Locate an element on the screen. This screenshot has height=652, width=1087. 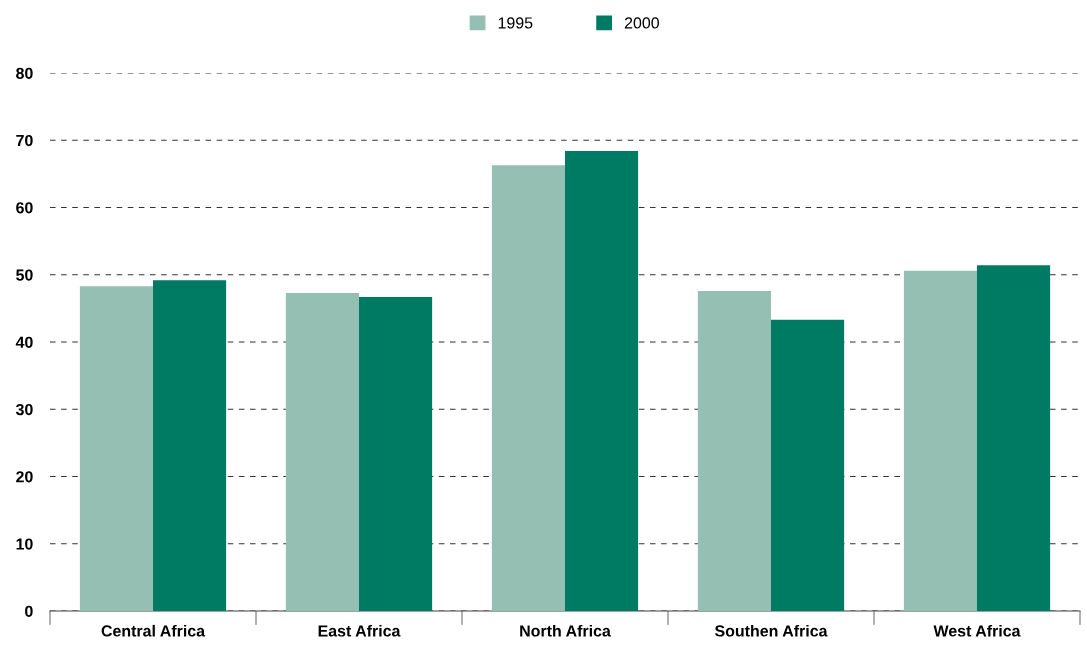
y-tick-label: 70 is located at coordinates (24, 140).